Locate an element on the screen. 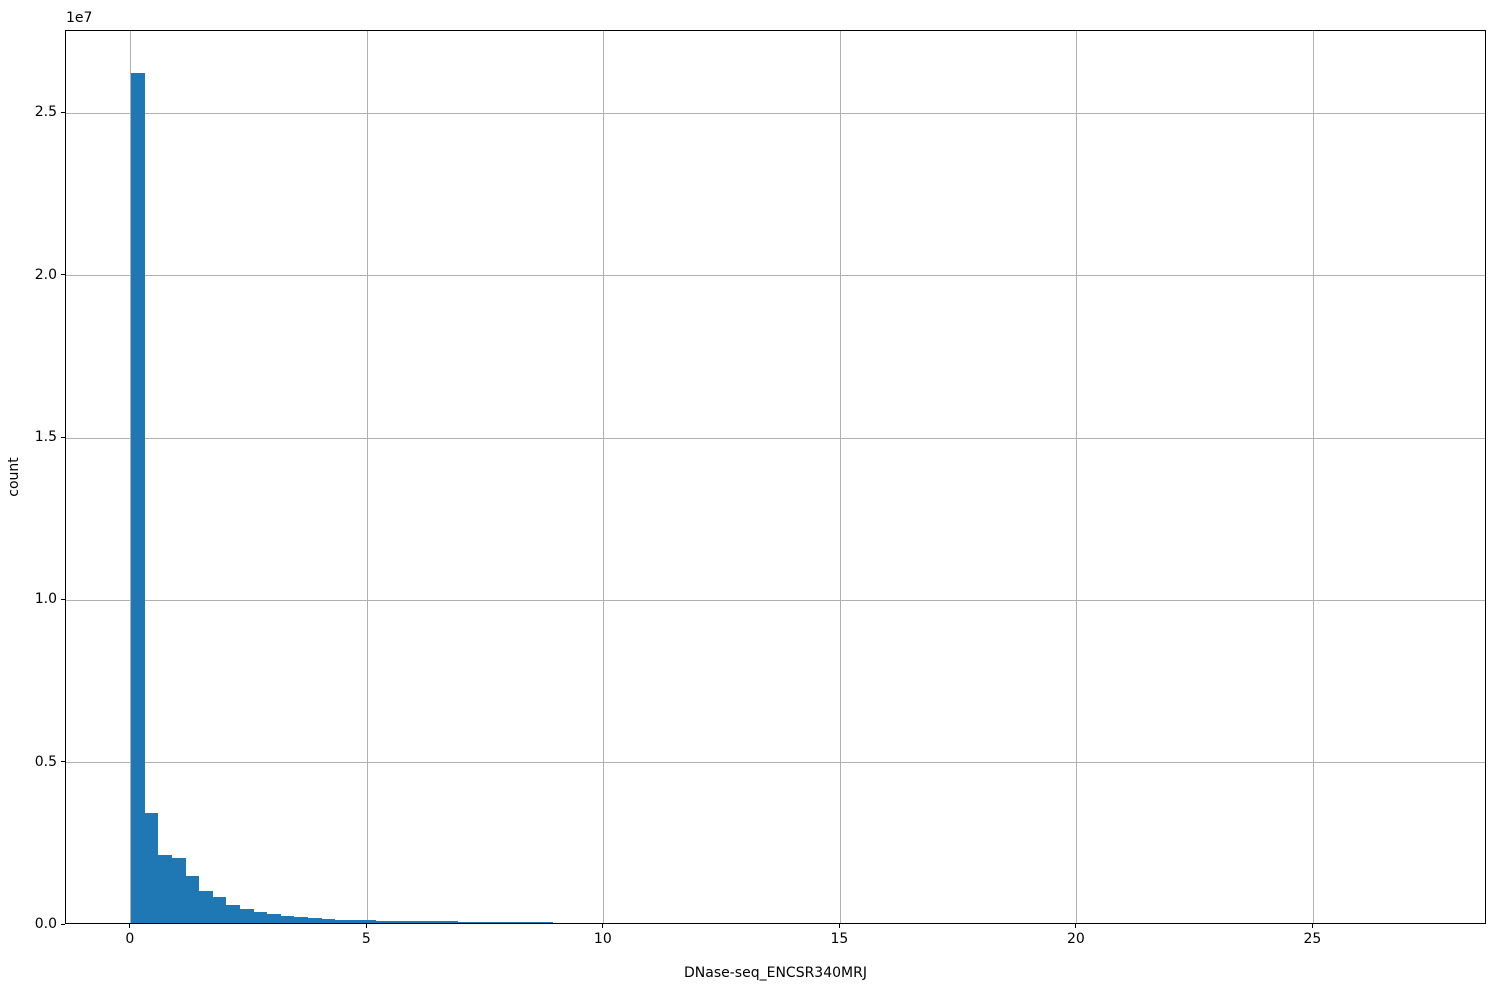 This screenshot has height=1000, width=1500. y-tick-label: 1.5 is located at coordinates (45, 437).